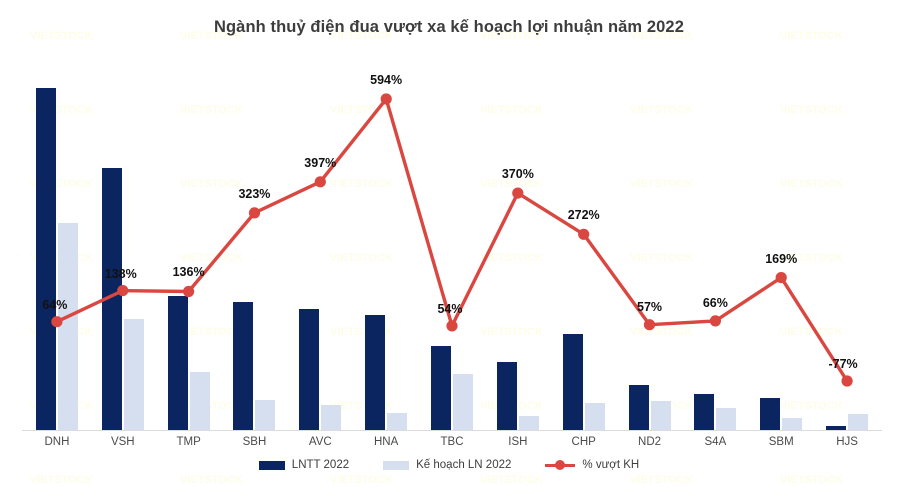 This screenshot has width=898, height=487. What do you see at coordinates (199, 401) in the screenshot?
I see `bar-kehoach-tmp` at bounding box center [199, 401].